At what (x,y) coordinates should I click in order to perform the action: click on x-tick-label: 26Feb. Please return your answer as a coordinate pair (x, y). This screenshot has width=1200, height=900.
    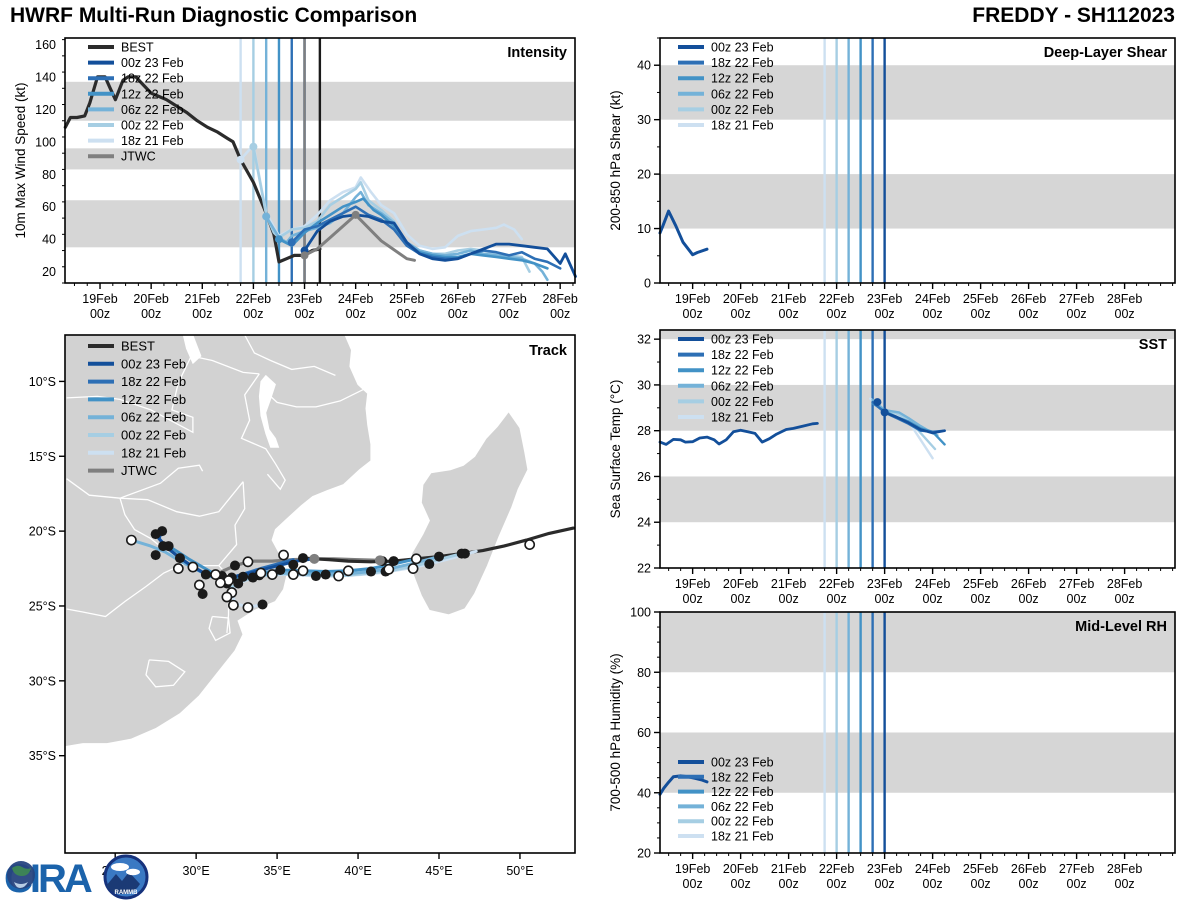
    Looking at the image, I should click on (1028, 869).